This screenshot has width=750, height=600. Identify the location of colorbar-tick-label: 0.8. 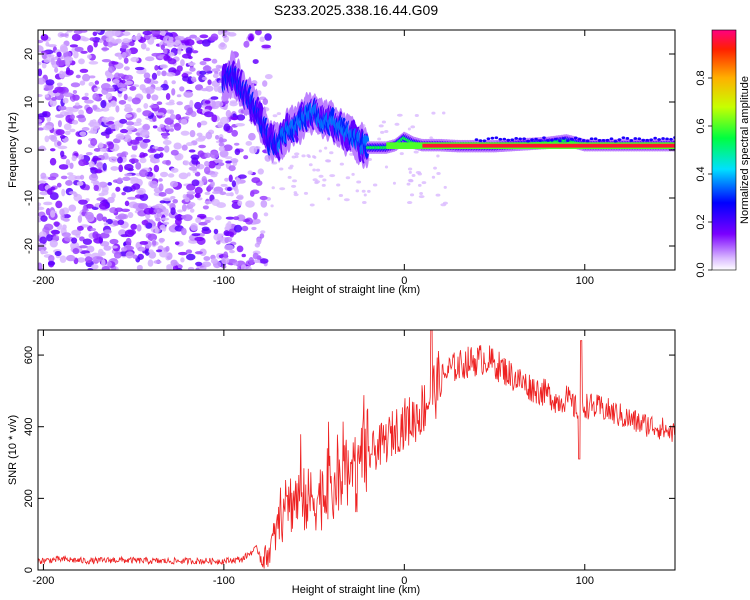
(701, 77).